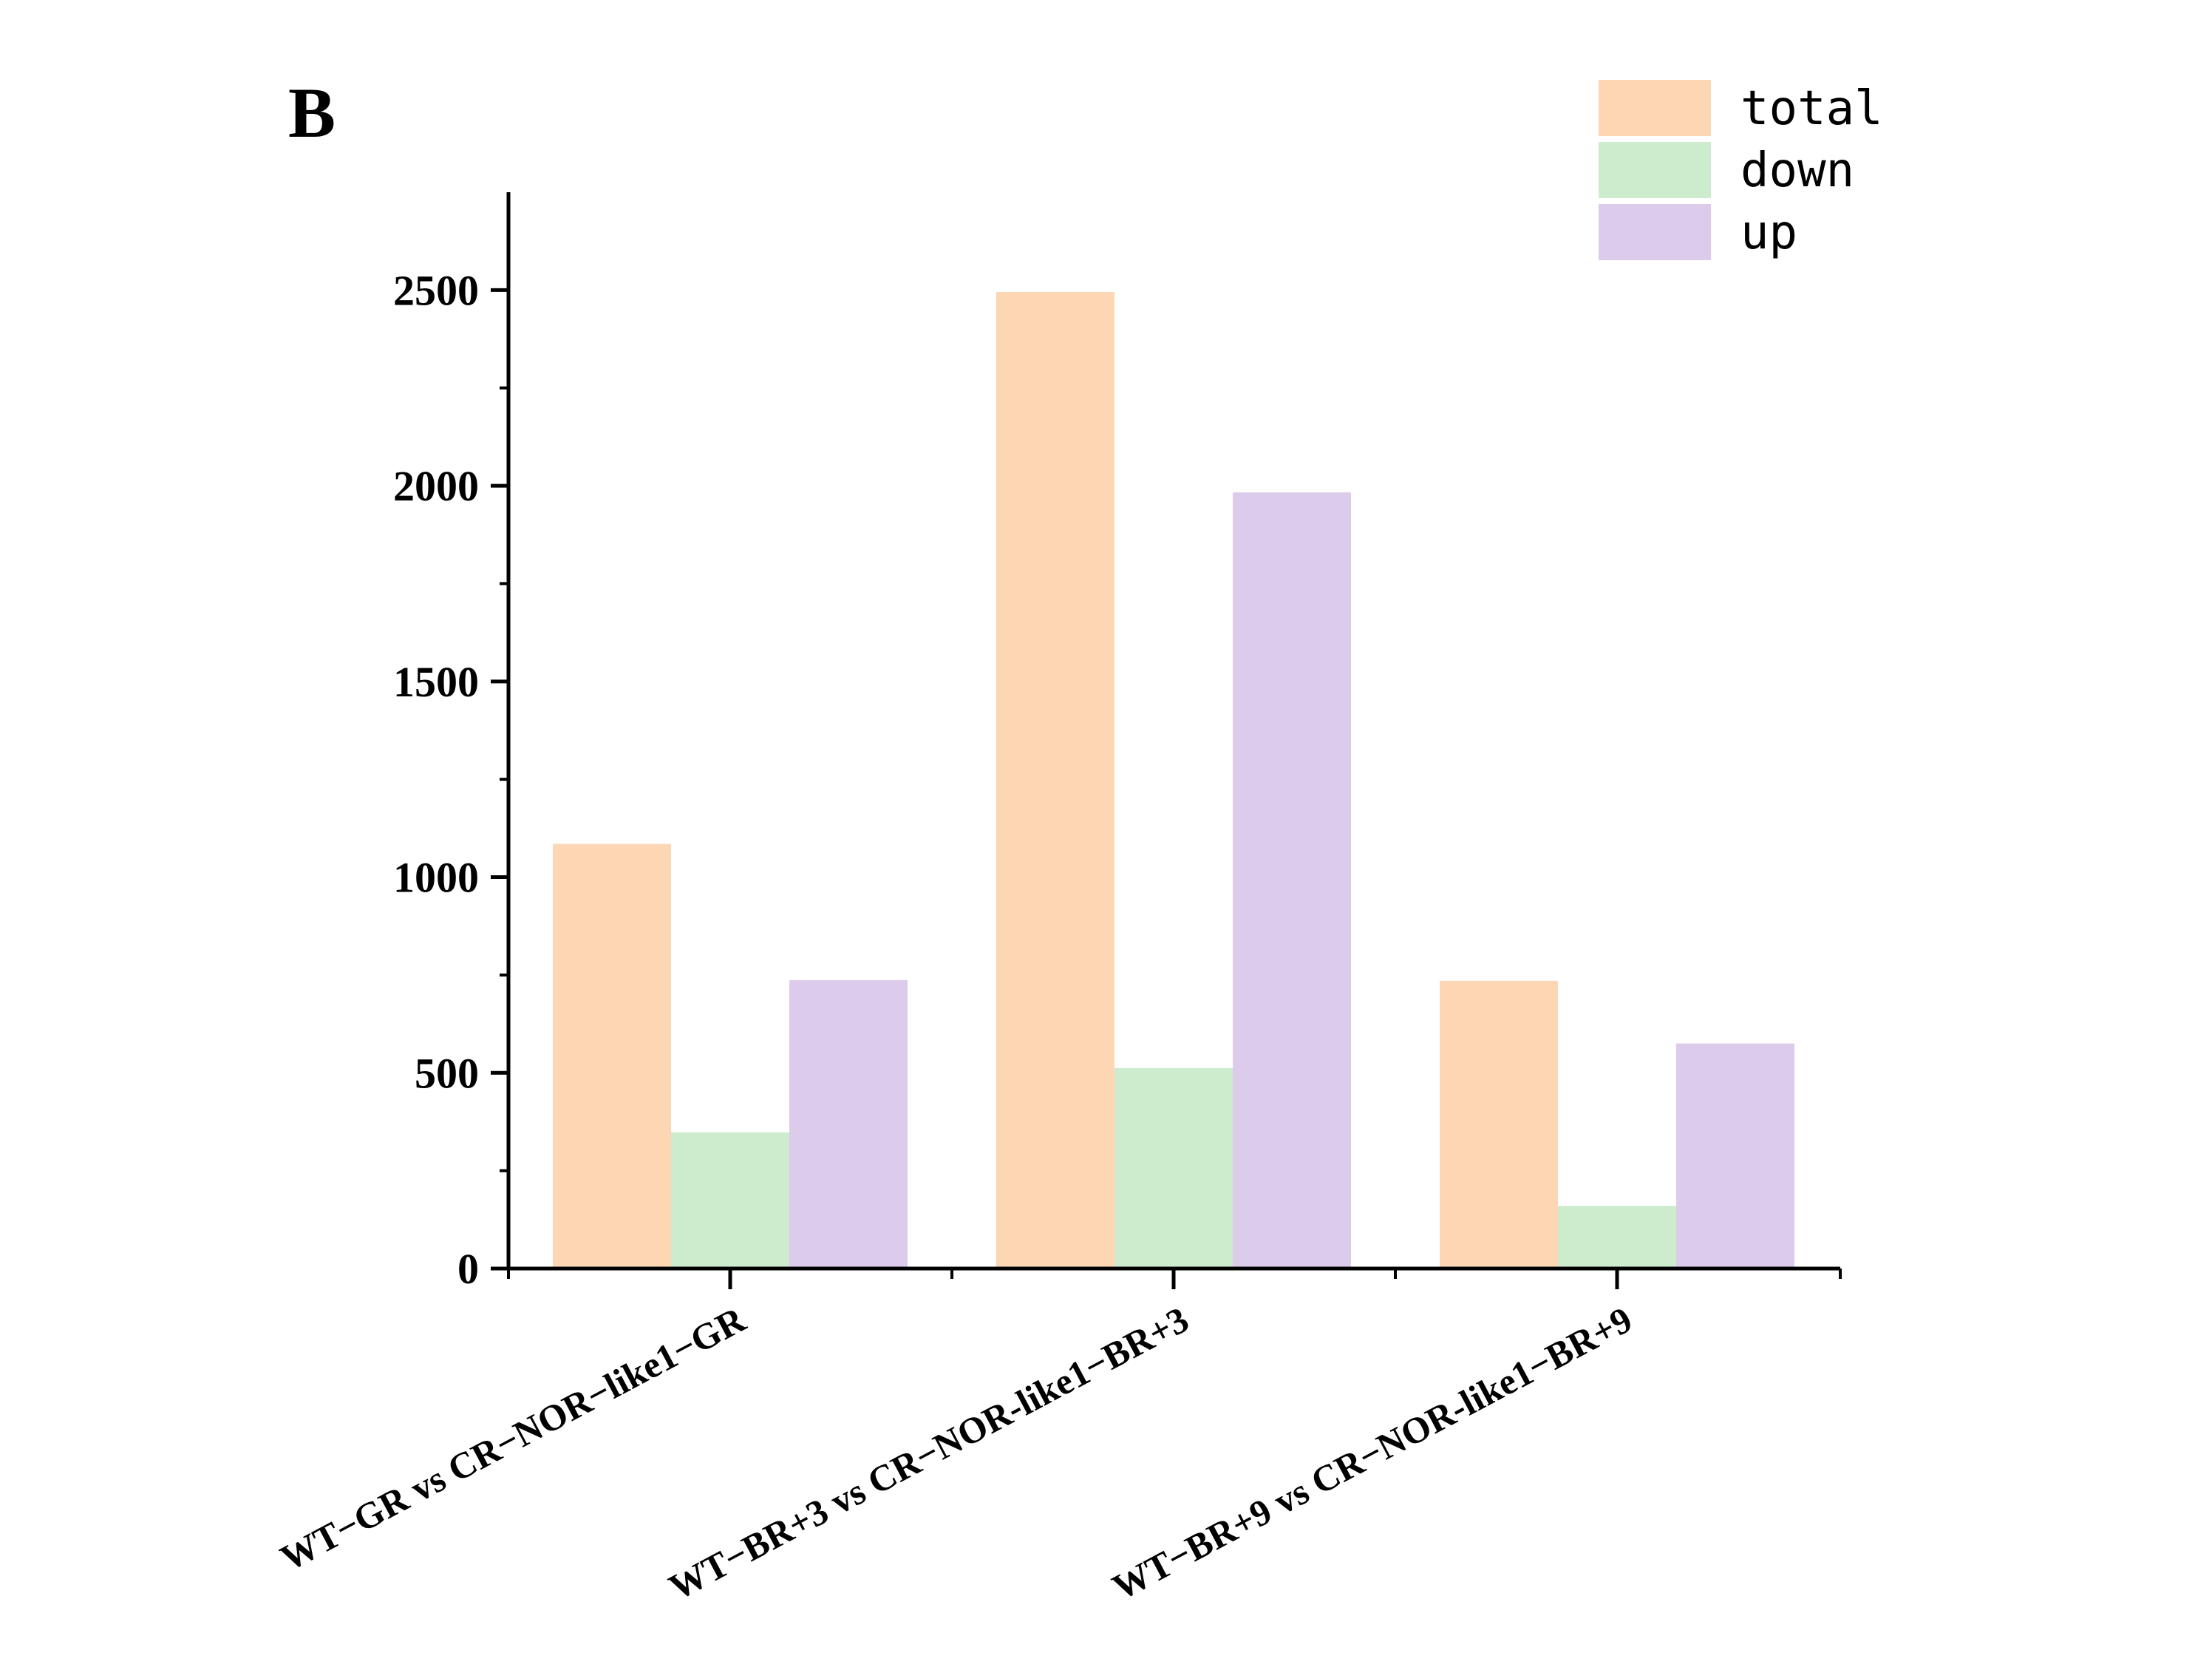 The image size is (2212, 1667). What do you see at coordinates (447, 1073) in the screenshot?
I see `y-tick-label-500: 500` at bounding box center [447, 1073].